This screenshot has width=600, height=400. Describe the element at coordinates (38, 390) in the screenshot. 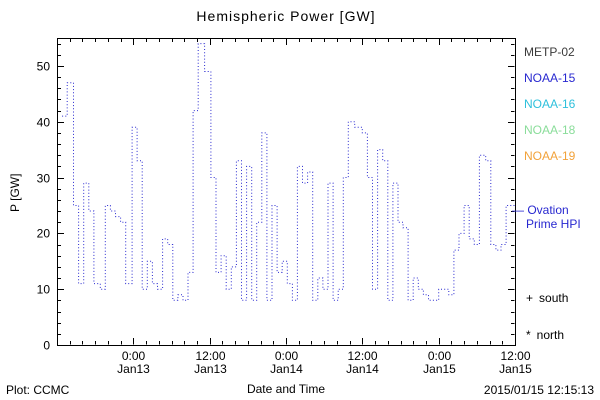

I see `plot-credit: Plot: CCMC` at that location.